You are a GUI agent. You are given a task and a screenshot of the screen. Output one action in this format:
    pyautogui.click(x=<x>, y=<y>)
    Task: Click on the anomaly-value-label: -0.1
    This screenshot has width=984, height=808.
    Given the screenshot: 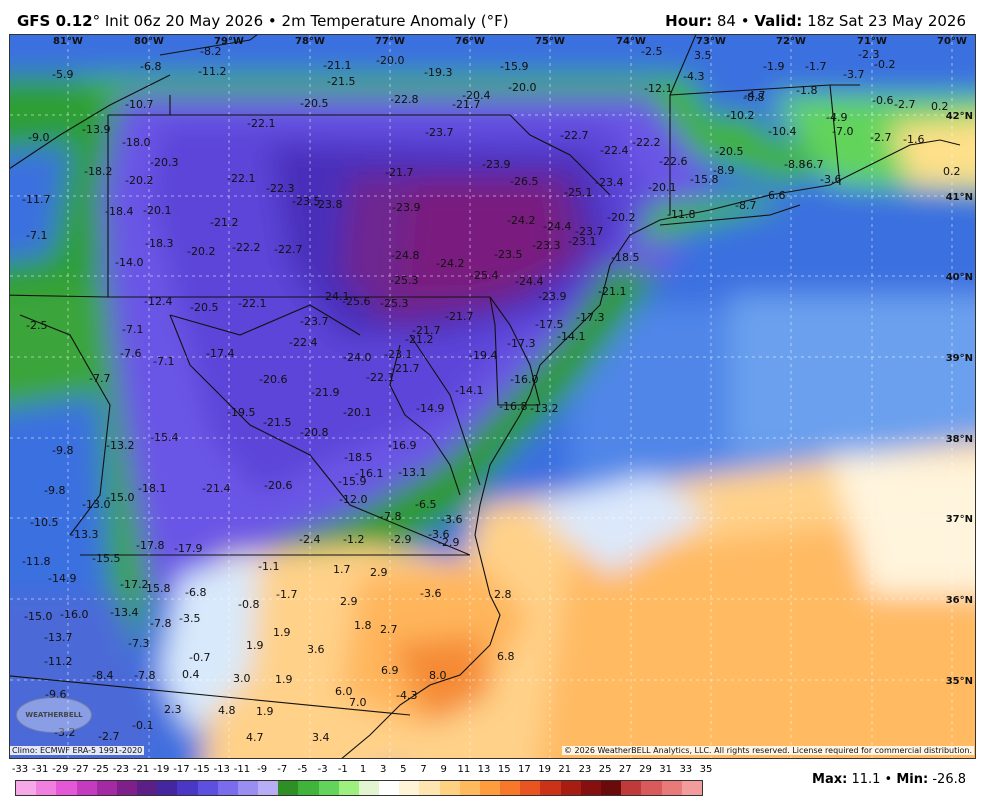 What is the action you would take?
    pyautogui.click(x=142, y=725)
    